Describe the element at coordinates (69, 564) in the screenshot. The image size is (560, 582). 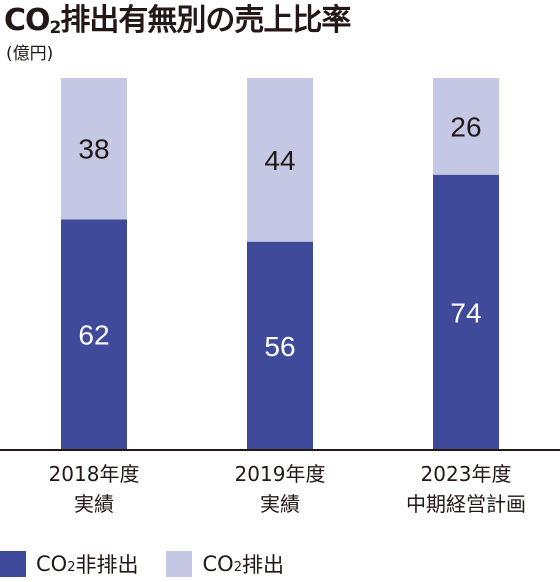
I see `legend-item-non-emission: CO 2 非排出` at that location.